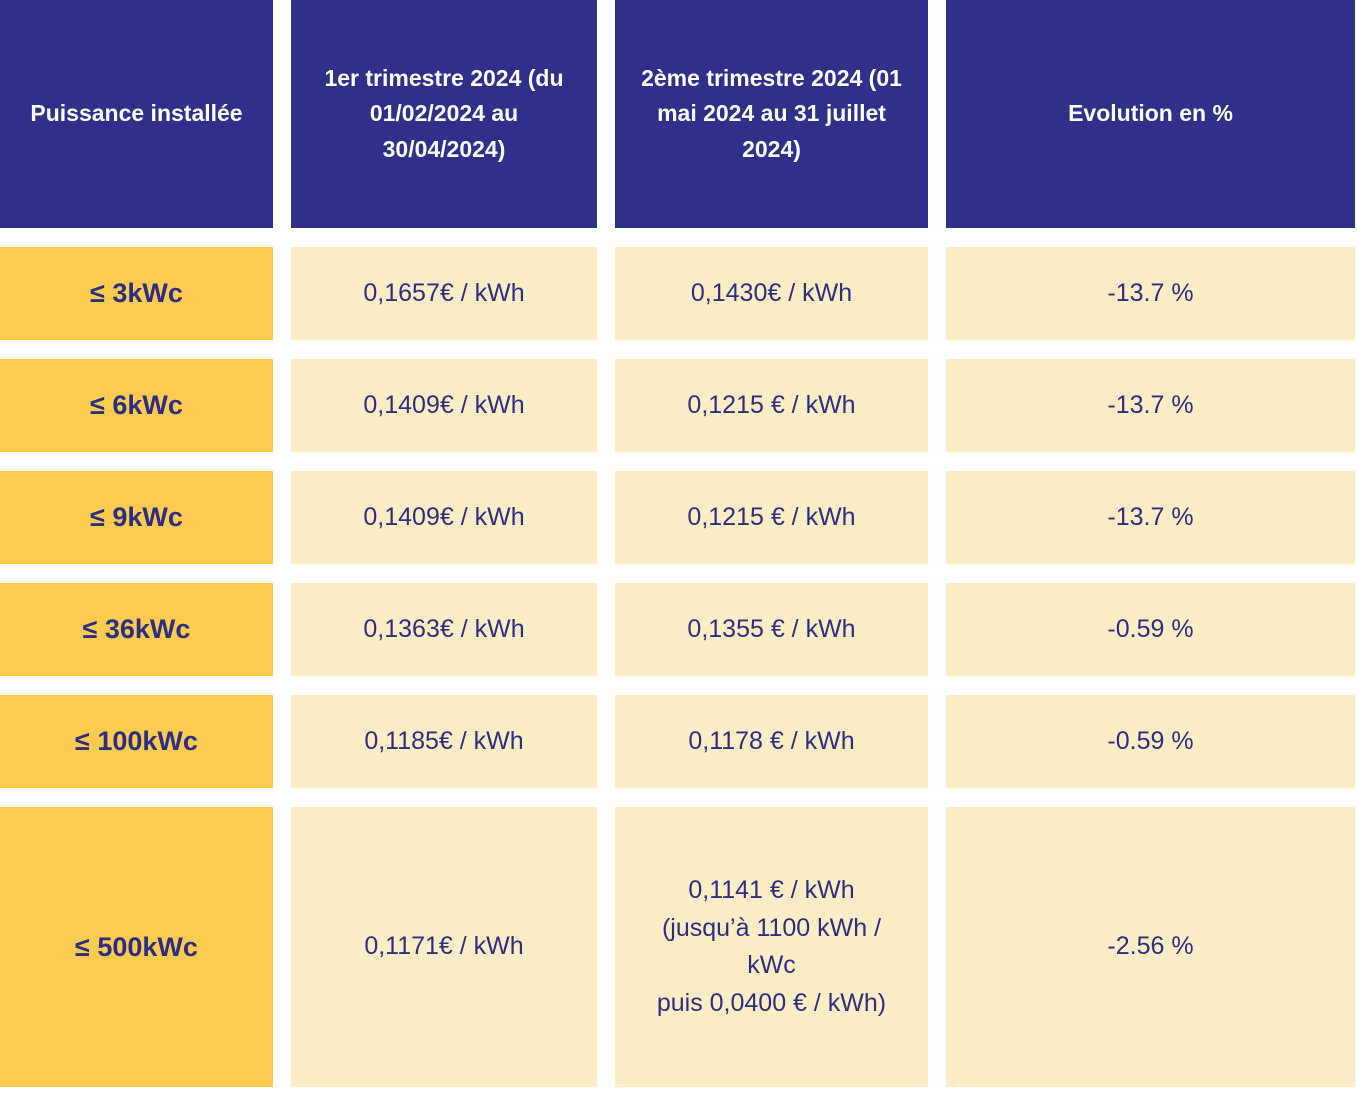  Describe the element at coordinates (444, 741) in the screenshot. I see `row-100kwc-q1-tariff: 0,1185€ / kWh` at that location.